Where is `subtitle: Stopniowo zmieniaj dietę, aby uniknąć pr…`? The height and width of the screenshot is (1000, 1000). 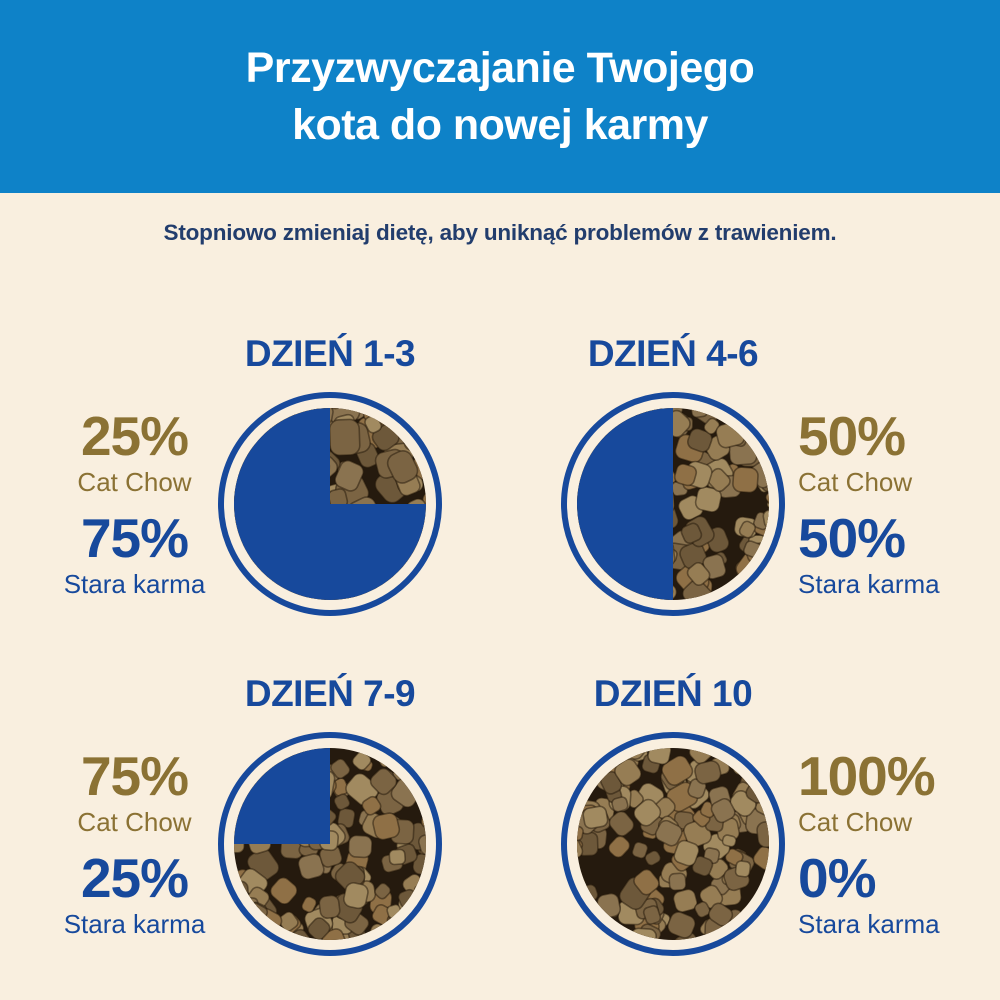
subtitle: Stopniowo zmieniaj dietę, aby uniknąć pr… is located at coordinates (500, 232).